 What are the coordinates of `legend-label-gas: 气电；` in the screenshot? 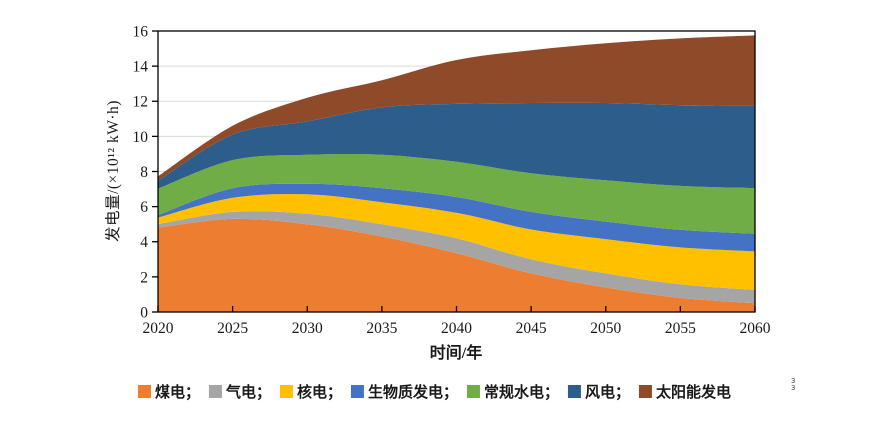 It's located at (248, 393).